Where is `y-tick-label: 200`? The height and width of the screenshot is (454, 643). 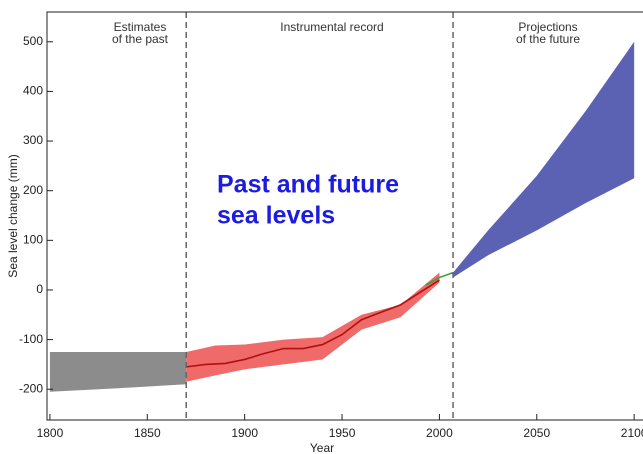
y-tick-label: 200 is located at coordinates (33, 190).